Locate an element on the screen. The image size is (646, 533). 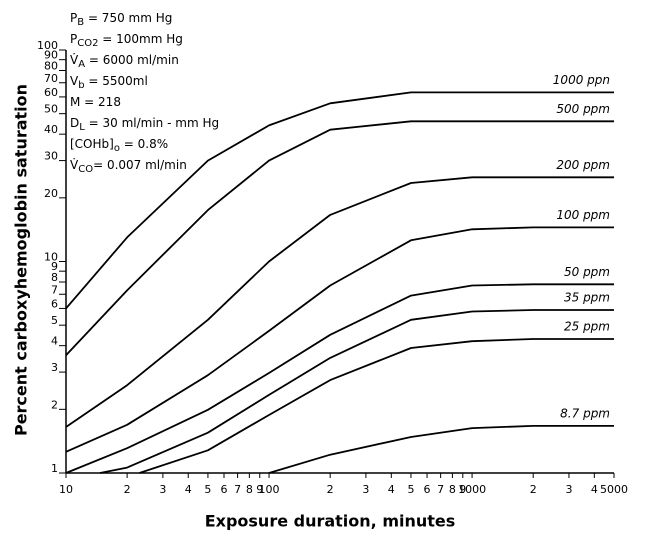
curve-label: 8.7 ppm is located at coordinates (585, 413).